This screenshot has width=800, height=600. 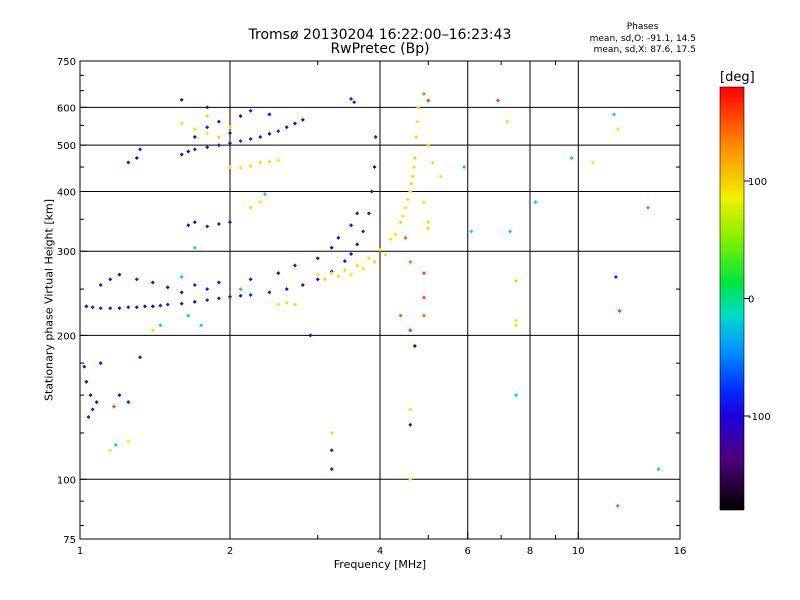 I want to click on y-tick-label: 200, so click(x=66, y=336).